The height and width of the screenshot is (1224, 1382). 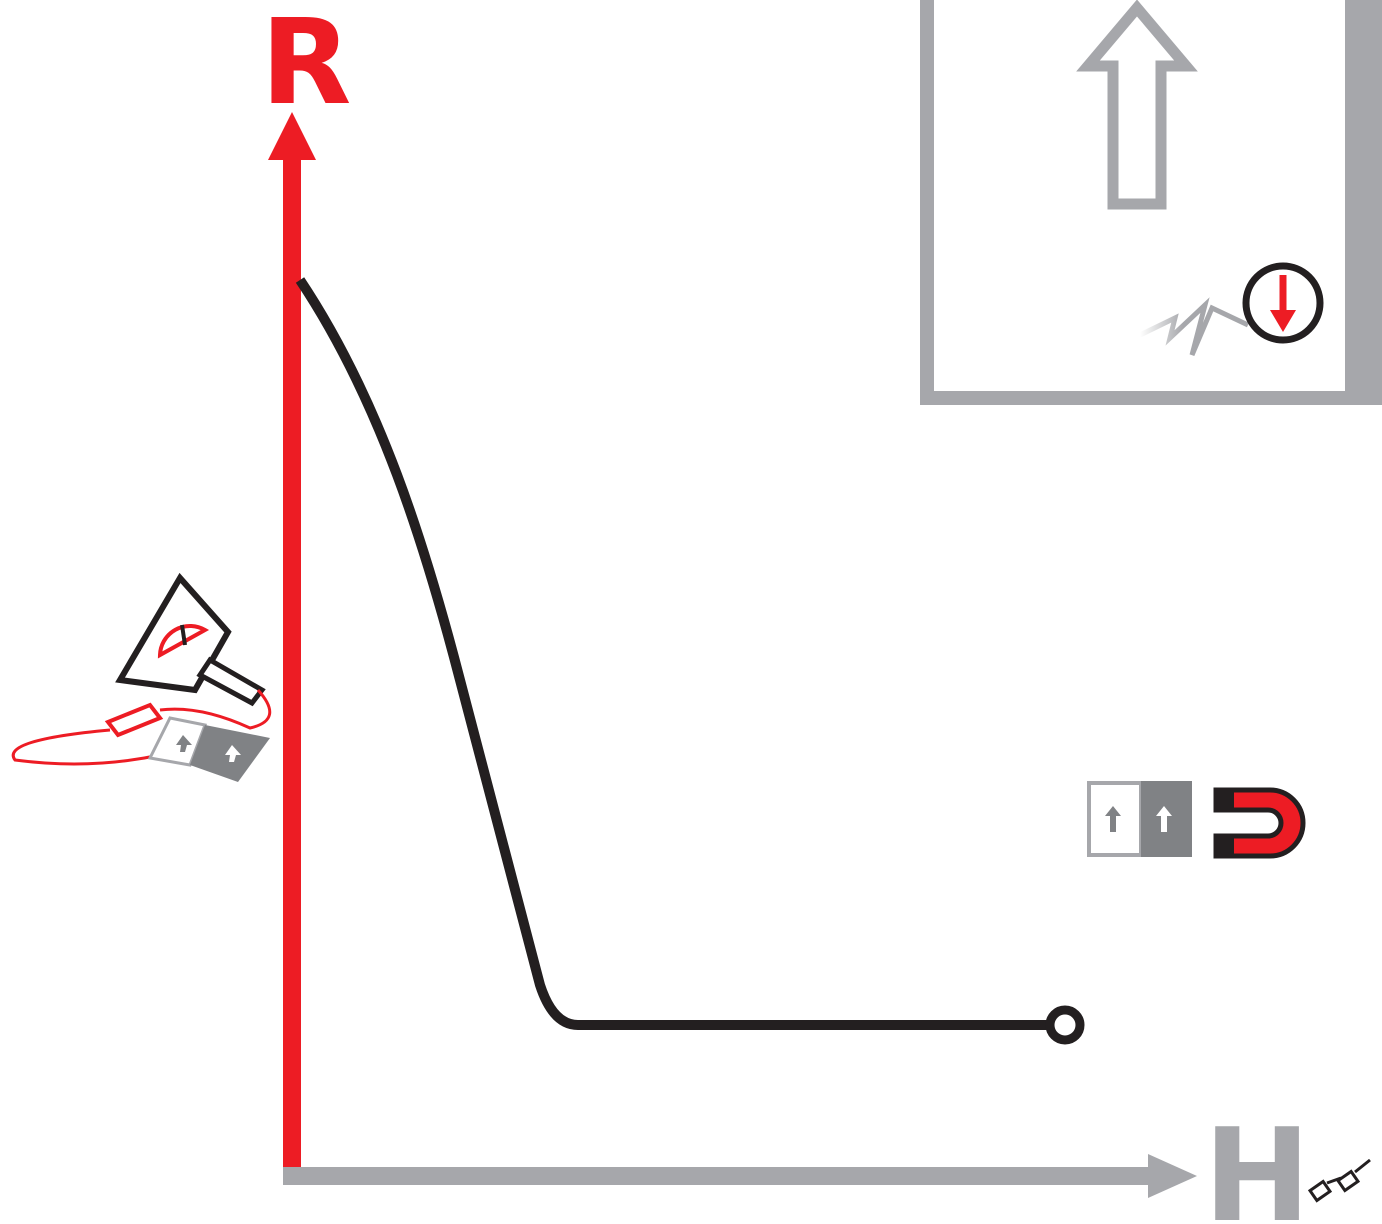 What do you see at coordinates (1065, 1025) in the screenshot?
I see `curve-end` at bounding box center [1065, 1025].